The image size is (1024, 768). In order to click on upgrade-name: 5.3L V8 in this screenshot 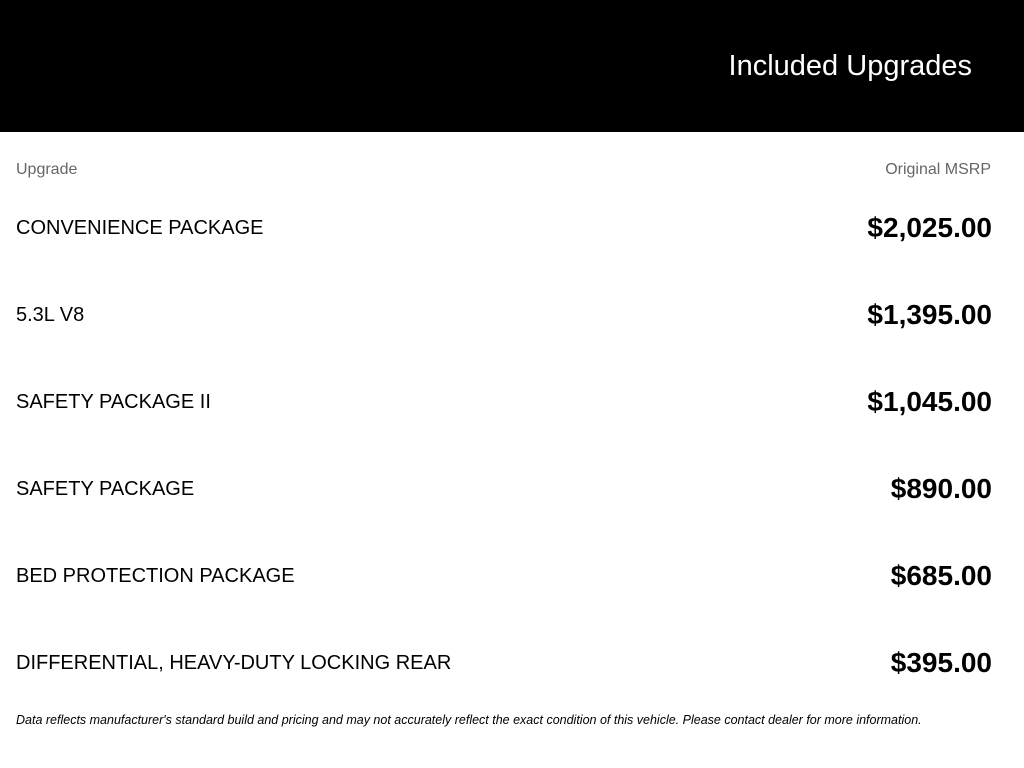, I will do `click(50, 314)`.